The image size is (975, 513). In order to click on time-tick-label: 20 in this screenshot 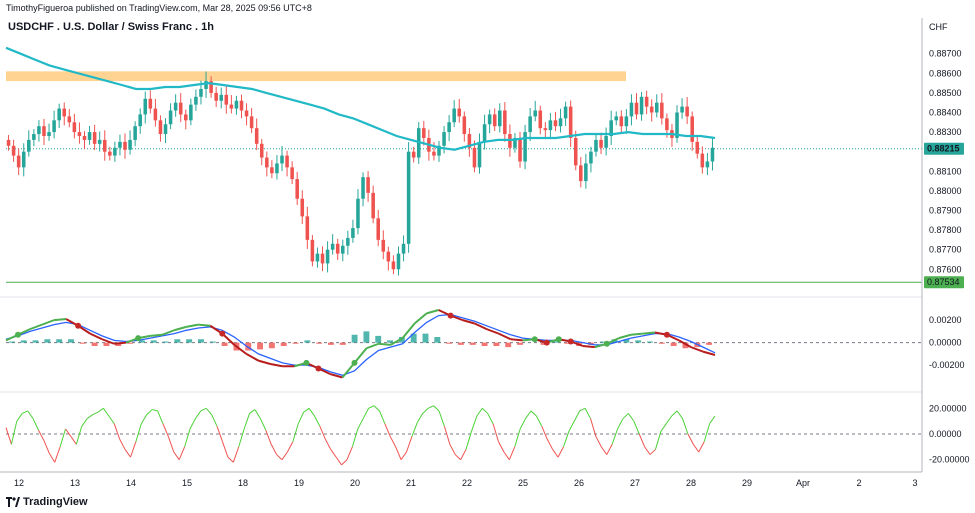, I will do `click(355, 483)`.